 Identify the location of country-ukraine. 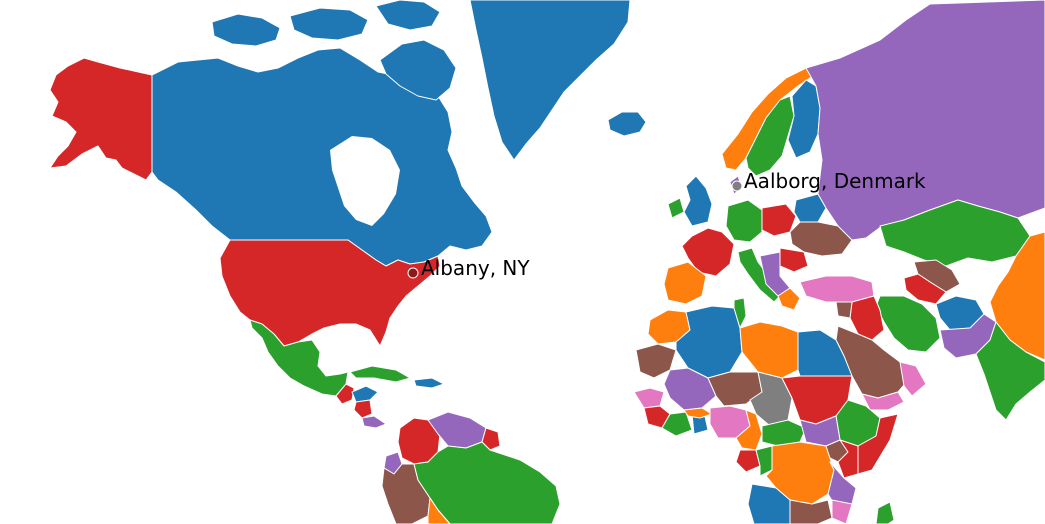
(821, 239).